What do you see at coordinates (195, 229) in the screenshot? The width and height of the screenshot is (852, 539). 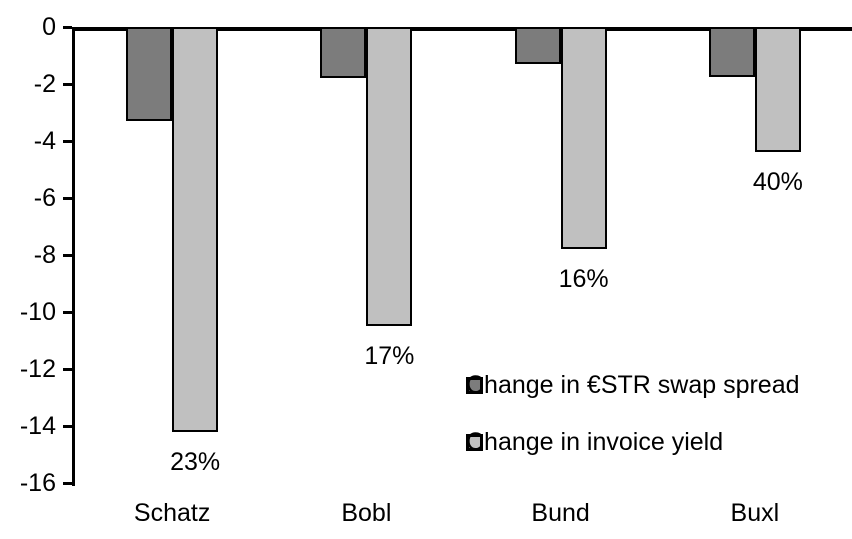 I see `bar-invoice-yield-schatz` at bounding box center [195, 229].